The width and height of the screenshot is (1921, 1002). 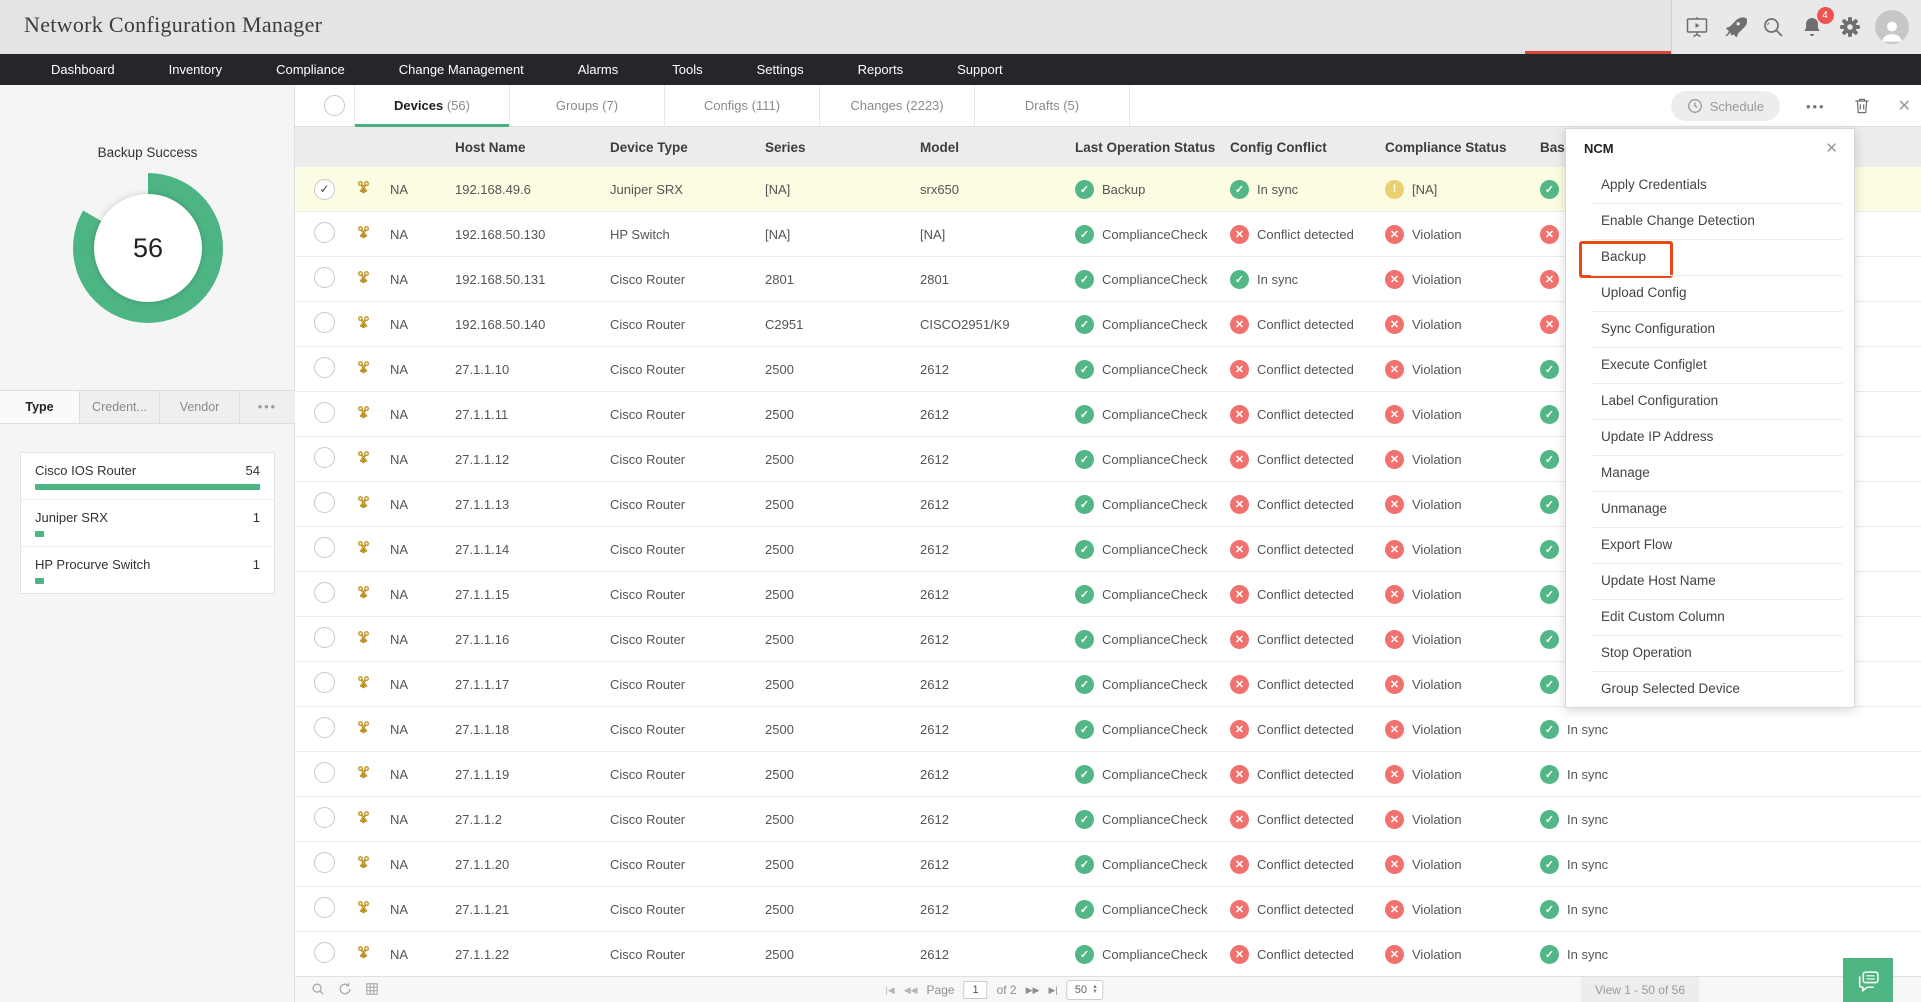 What do you see at coordinates (318, 990) in the screenshot?
I see `footer-search-icon` at bounding box center [318, 990].